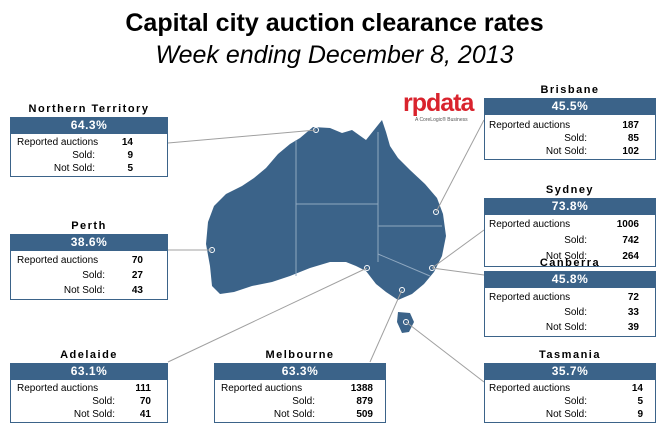 This screenshot has height=439, width=669. I want to click on not-sold-row: Not Sold: 9, so click(594, 414).